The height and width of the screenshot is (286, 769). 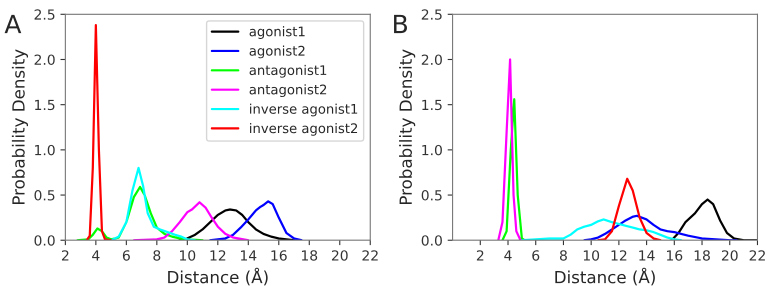 I want to click on legend-label: agonist2, so click(x=277, y=52).